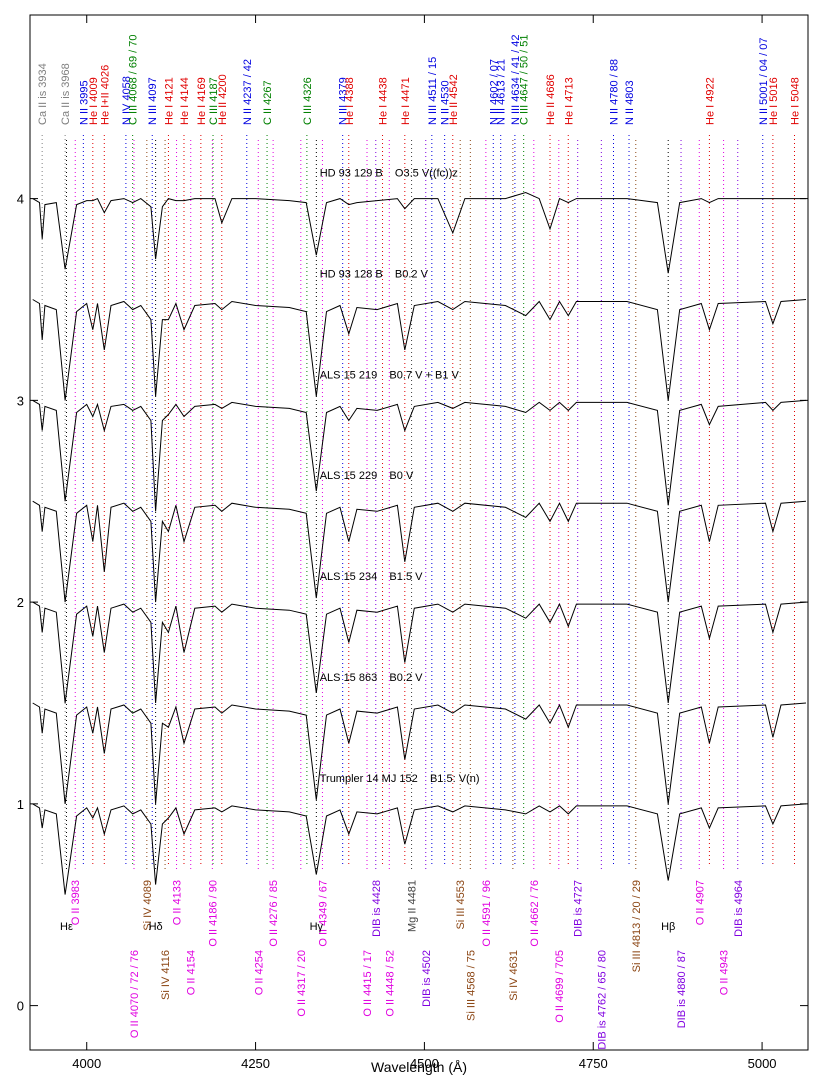  I want to click on spectrum-label: HD 93 129 B O3.5 V((fc))z, so click(389, 174).